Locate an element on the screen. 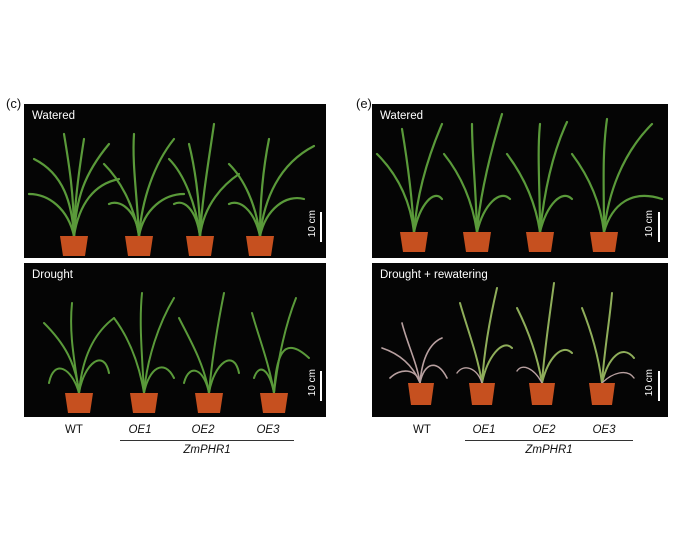  plant-photo-c-drought is located at coordinates (176, 352).